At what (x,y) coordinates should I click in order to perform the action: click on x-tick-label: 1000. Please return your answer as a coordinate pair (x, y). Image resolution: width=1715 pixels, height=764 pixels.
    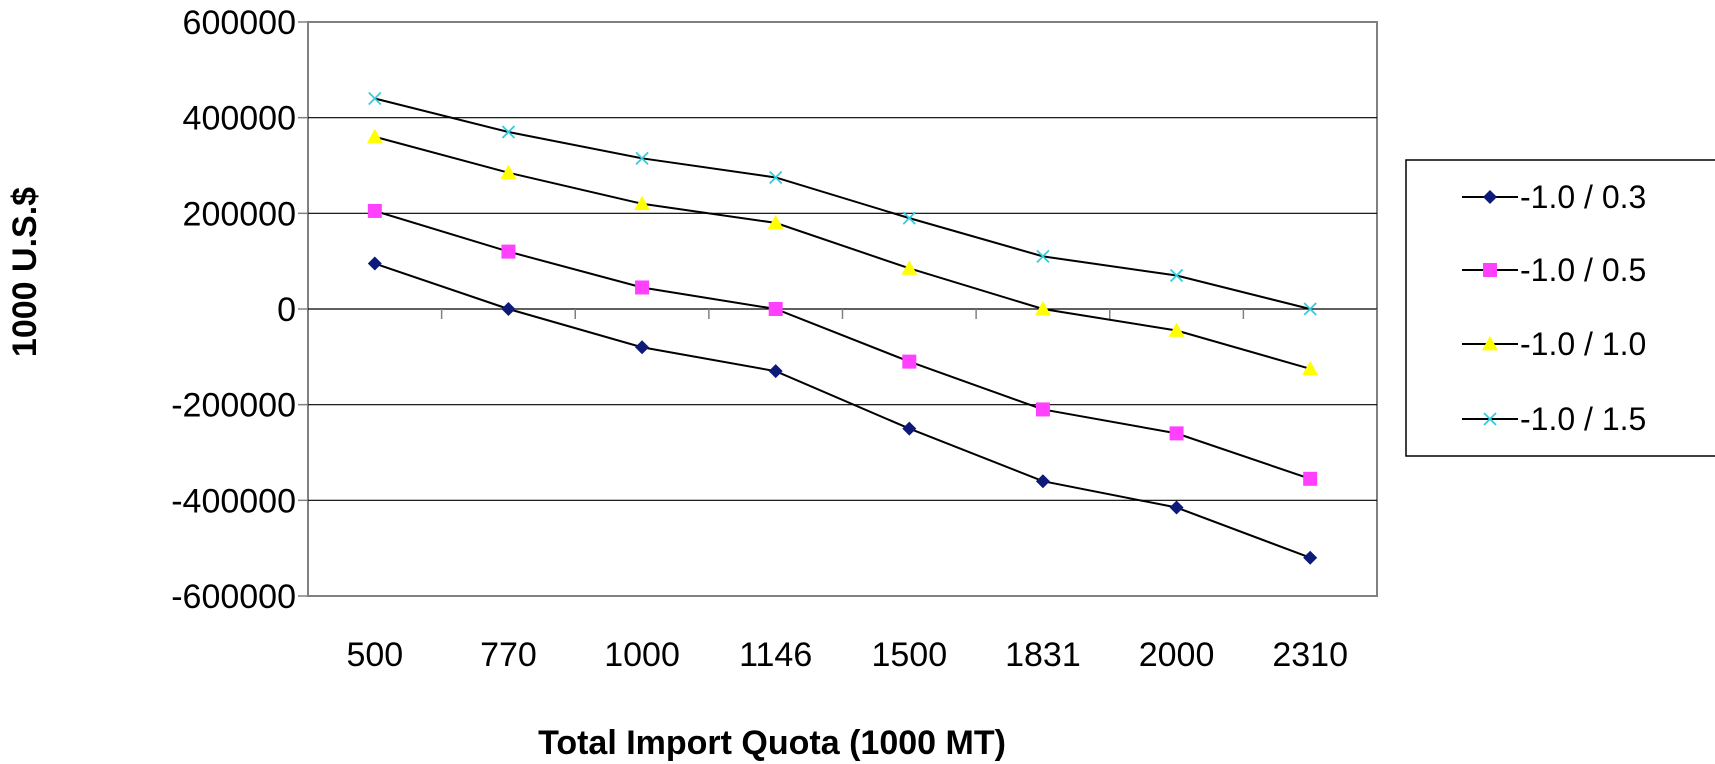
    Looking at the image, I should click on (642, 655).